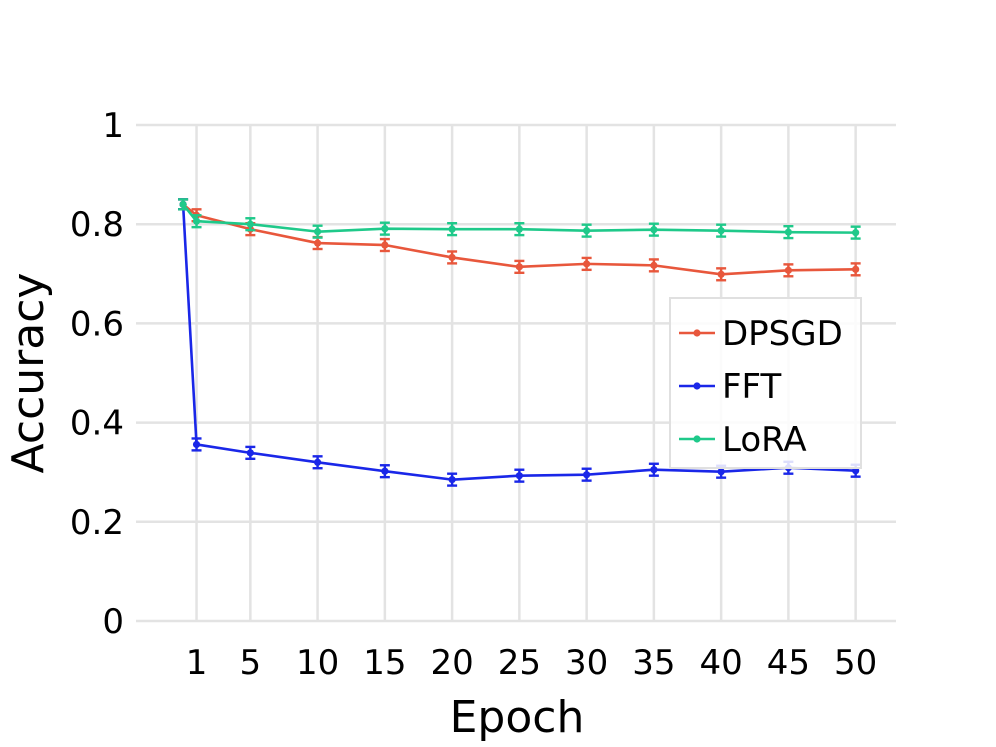  What do you see at coordinates (197, 663) in the screenshot?
I see `x-tick-label: 1` at bounding box center [197, 663].